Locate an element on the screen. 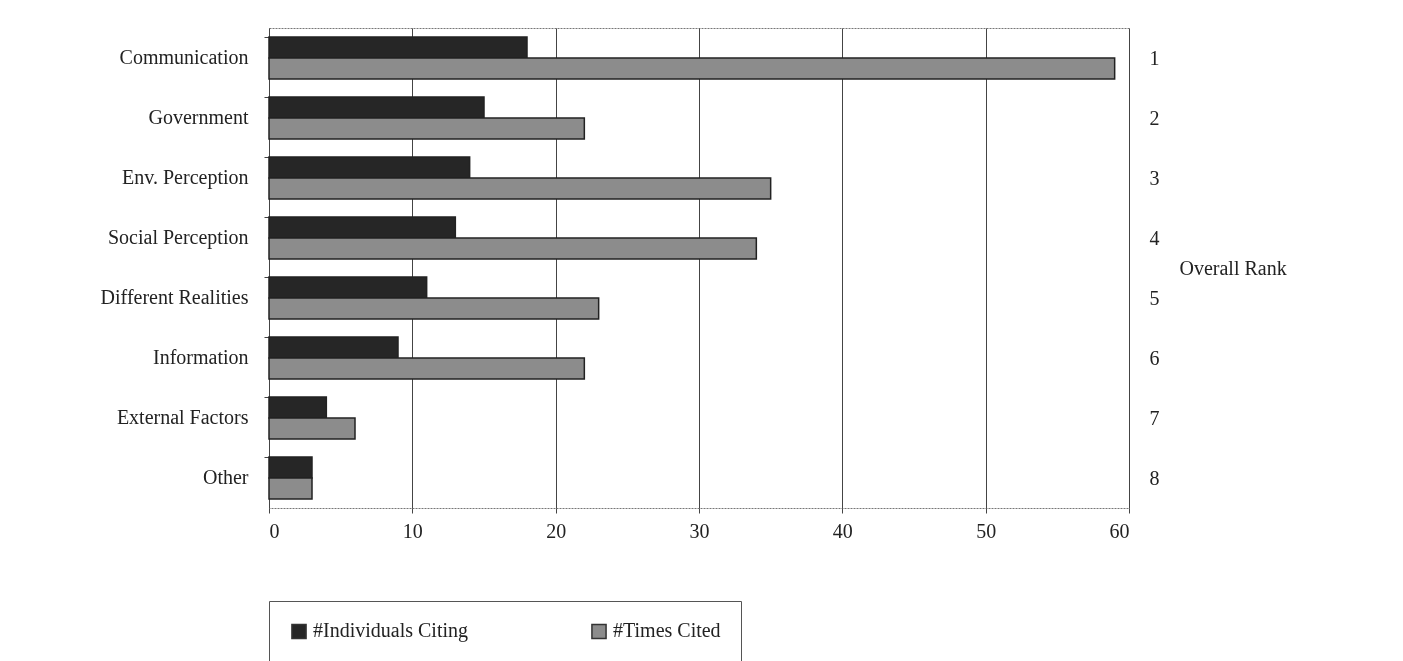 This screenshot has width=1403, height=661. x-tick-label: 50 is located at coordinates (986, 530).